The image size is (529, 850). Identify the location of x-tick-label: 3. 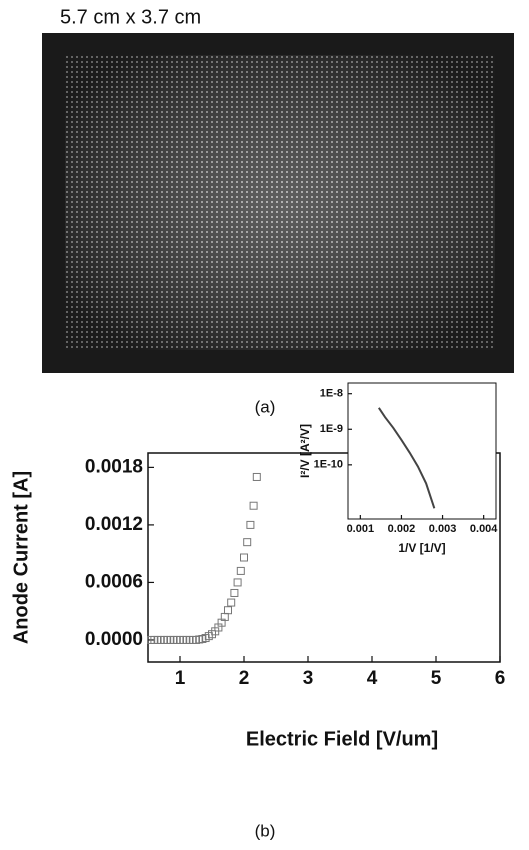
(308, 678).